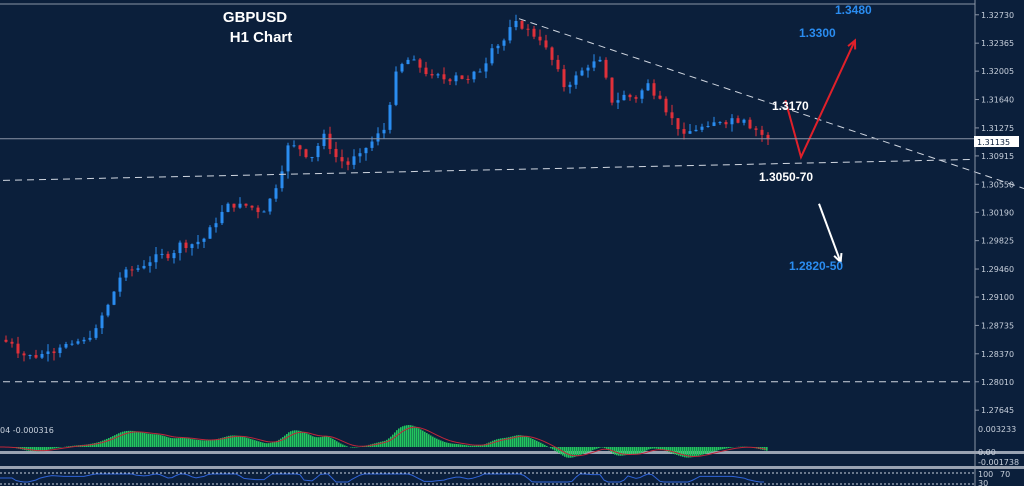  What do you see at coordinates (489, 169) in the screenshot?
I see `support-line` at bounding box center [489, 169].